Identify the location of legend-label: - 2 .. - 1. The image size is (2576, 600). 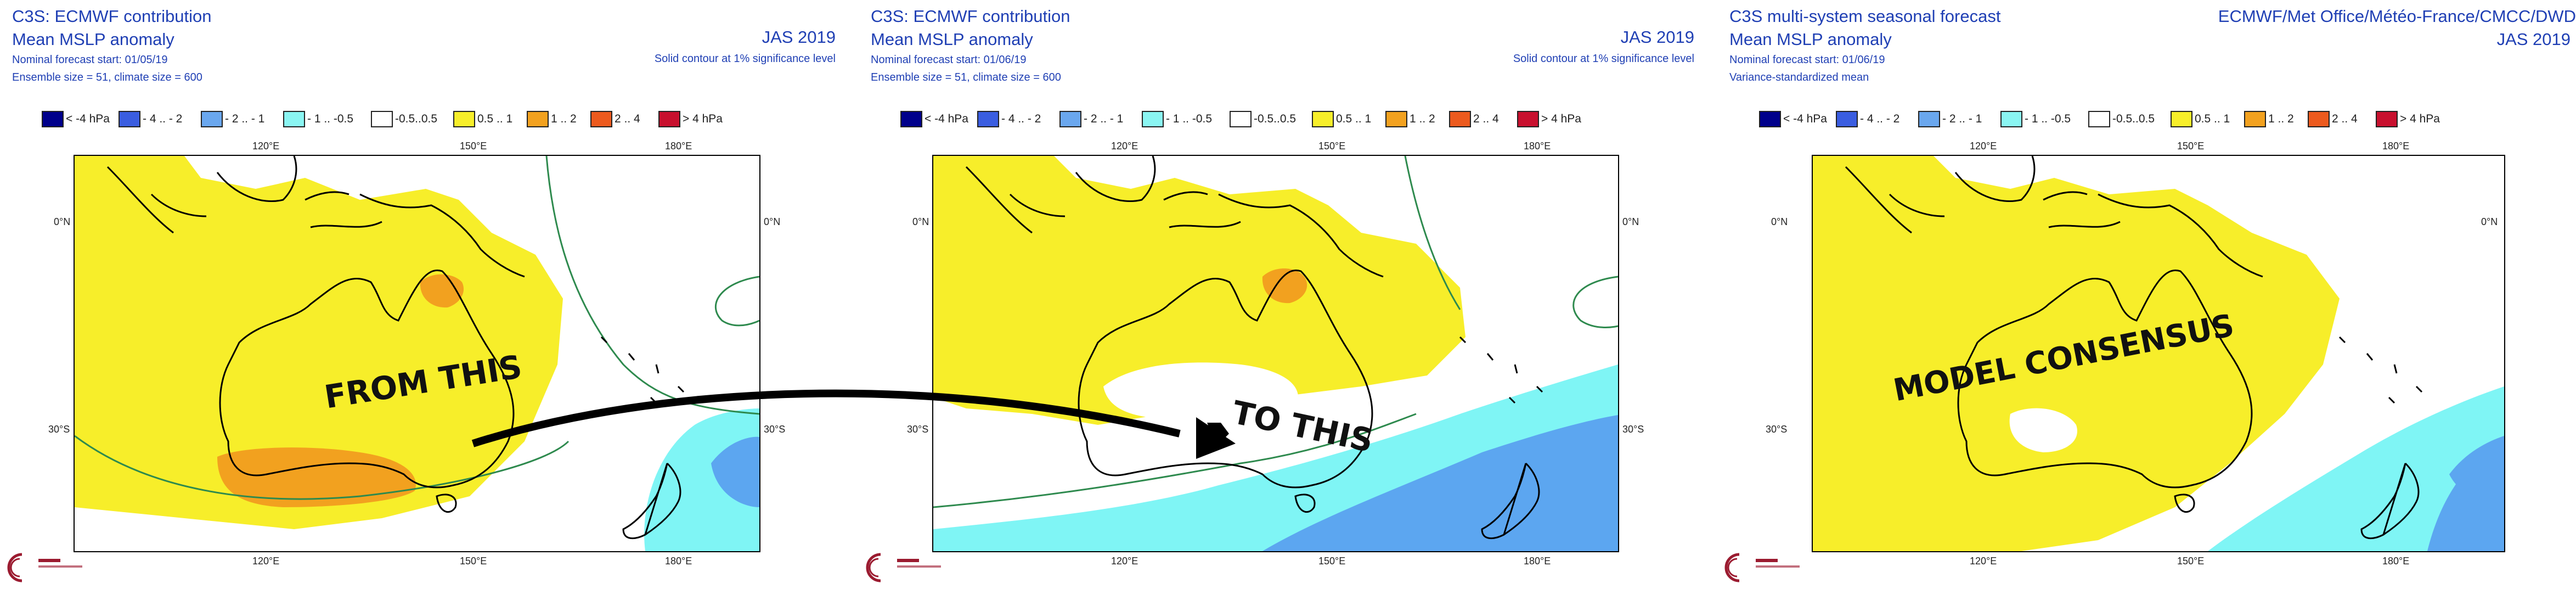
(245, 119).